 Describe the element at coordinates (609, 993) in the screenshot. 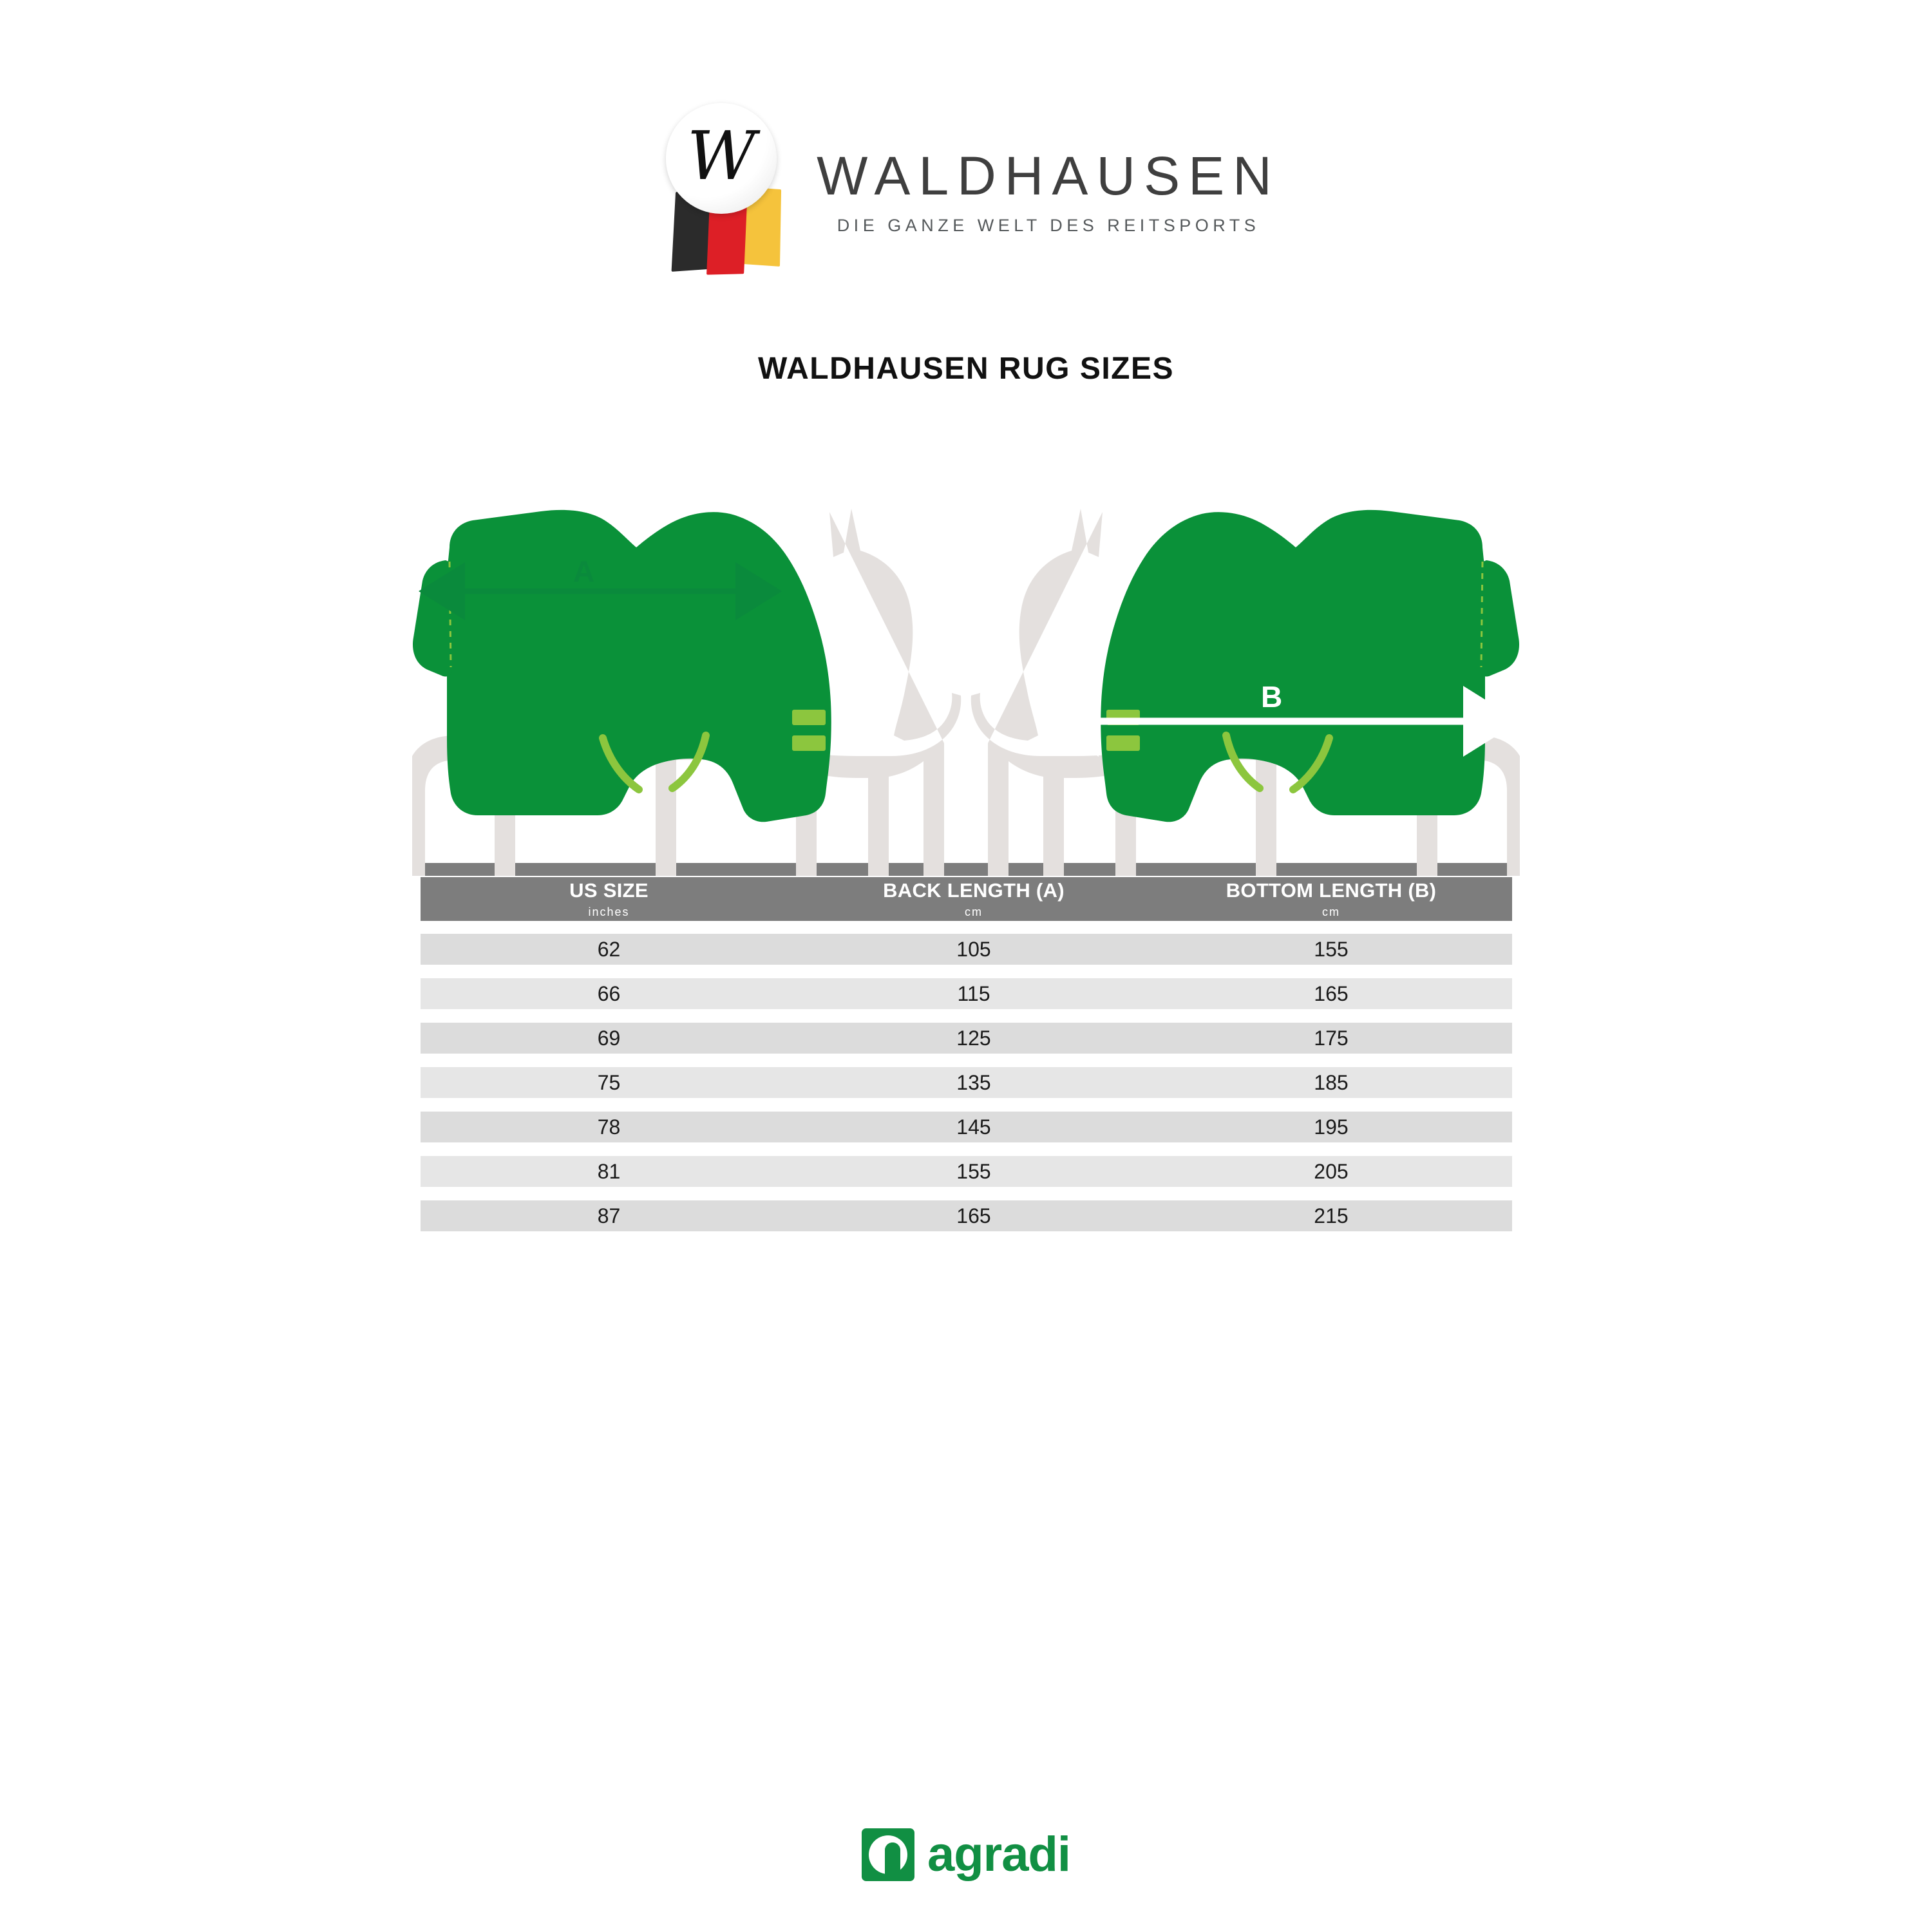

I see `cell-us-size: 66` at that location.